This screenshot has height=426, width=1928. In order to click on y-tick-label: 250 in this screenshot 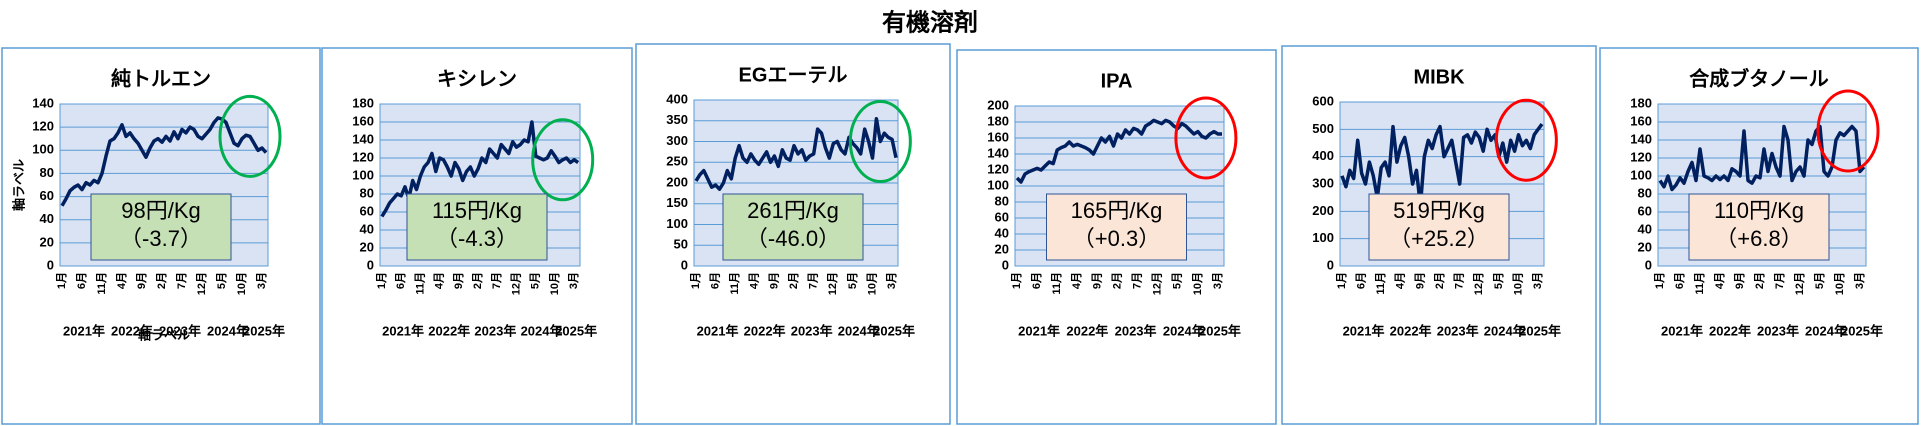, I will do `click(677, 161)`.